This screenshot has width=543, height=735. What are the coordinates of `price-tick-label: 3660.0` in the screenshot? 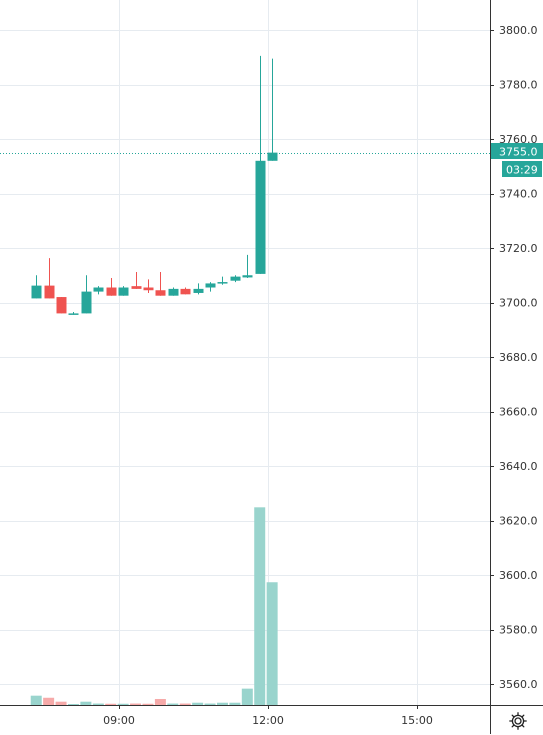 It's located at (518, 412).